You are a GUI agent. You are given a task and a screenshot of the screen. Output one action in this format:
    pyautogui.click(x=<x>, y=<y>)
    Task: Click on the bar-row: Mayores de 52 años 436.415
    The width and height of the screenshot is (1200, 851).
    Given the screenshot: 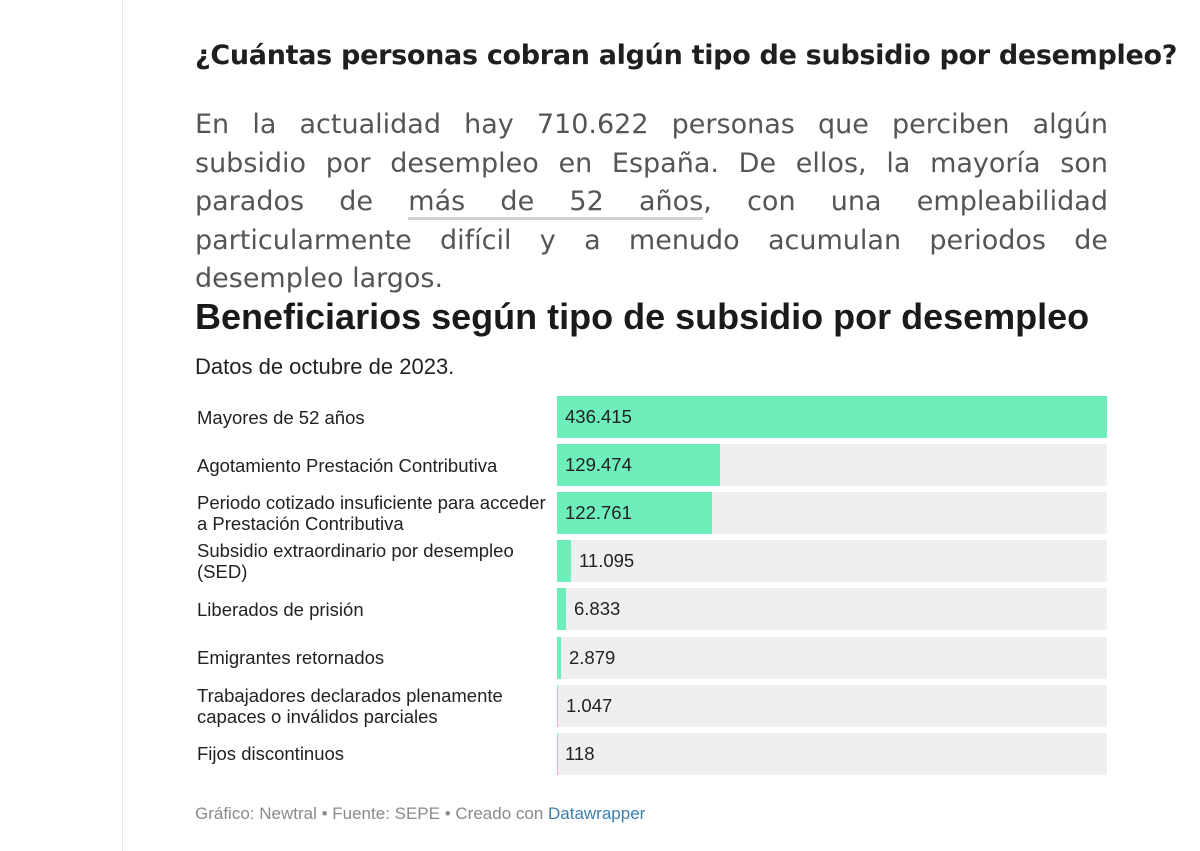 What is the action you would take?
    pyautogui.click(x=651, y=417)
    